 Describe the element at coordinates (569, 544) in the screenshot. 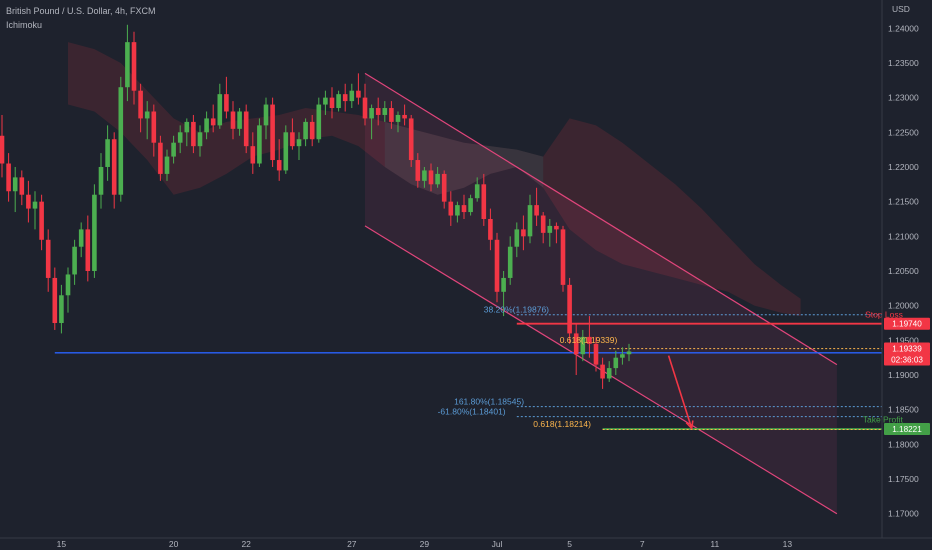

I see `time-tick-label: 5` at that location.